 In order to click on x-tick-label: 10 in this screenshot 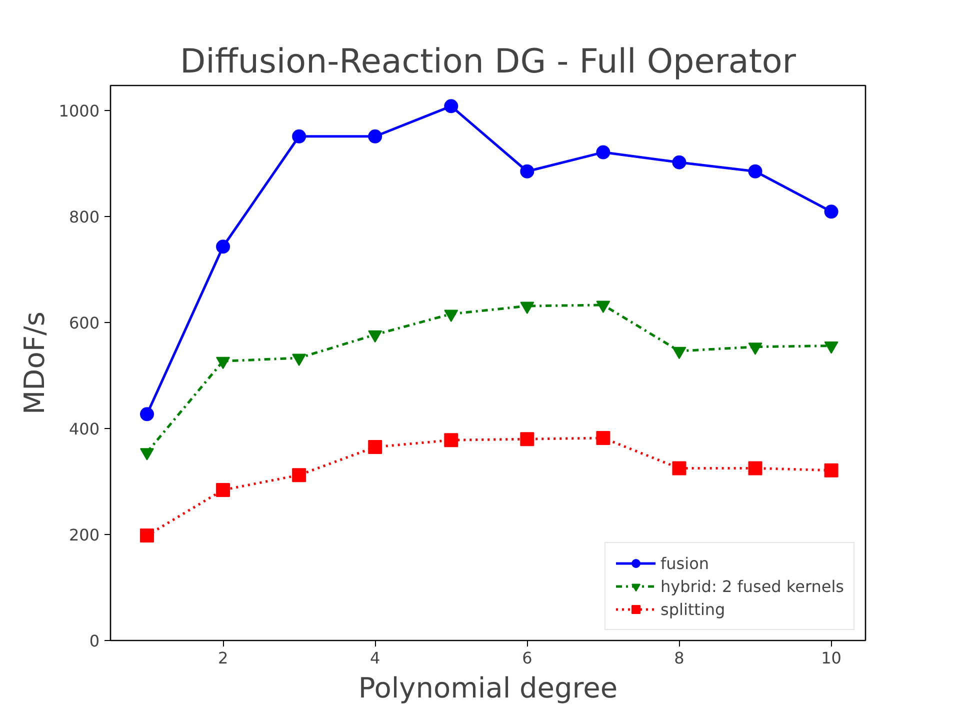, I will do `click(831, 658)`.